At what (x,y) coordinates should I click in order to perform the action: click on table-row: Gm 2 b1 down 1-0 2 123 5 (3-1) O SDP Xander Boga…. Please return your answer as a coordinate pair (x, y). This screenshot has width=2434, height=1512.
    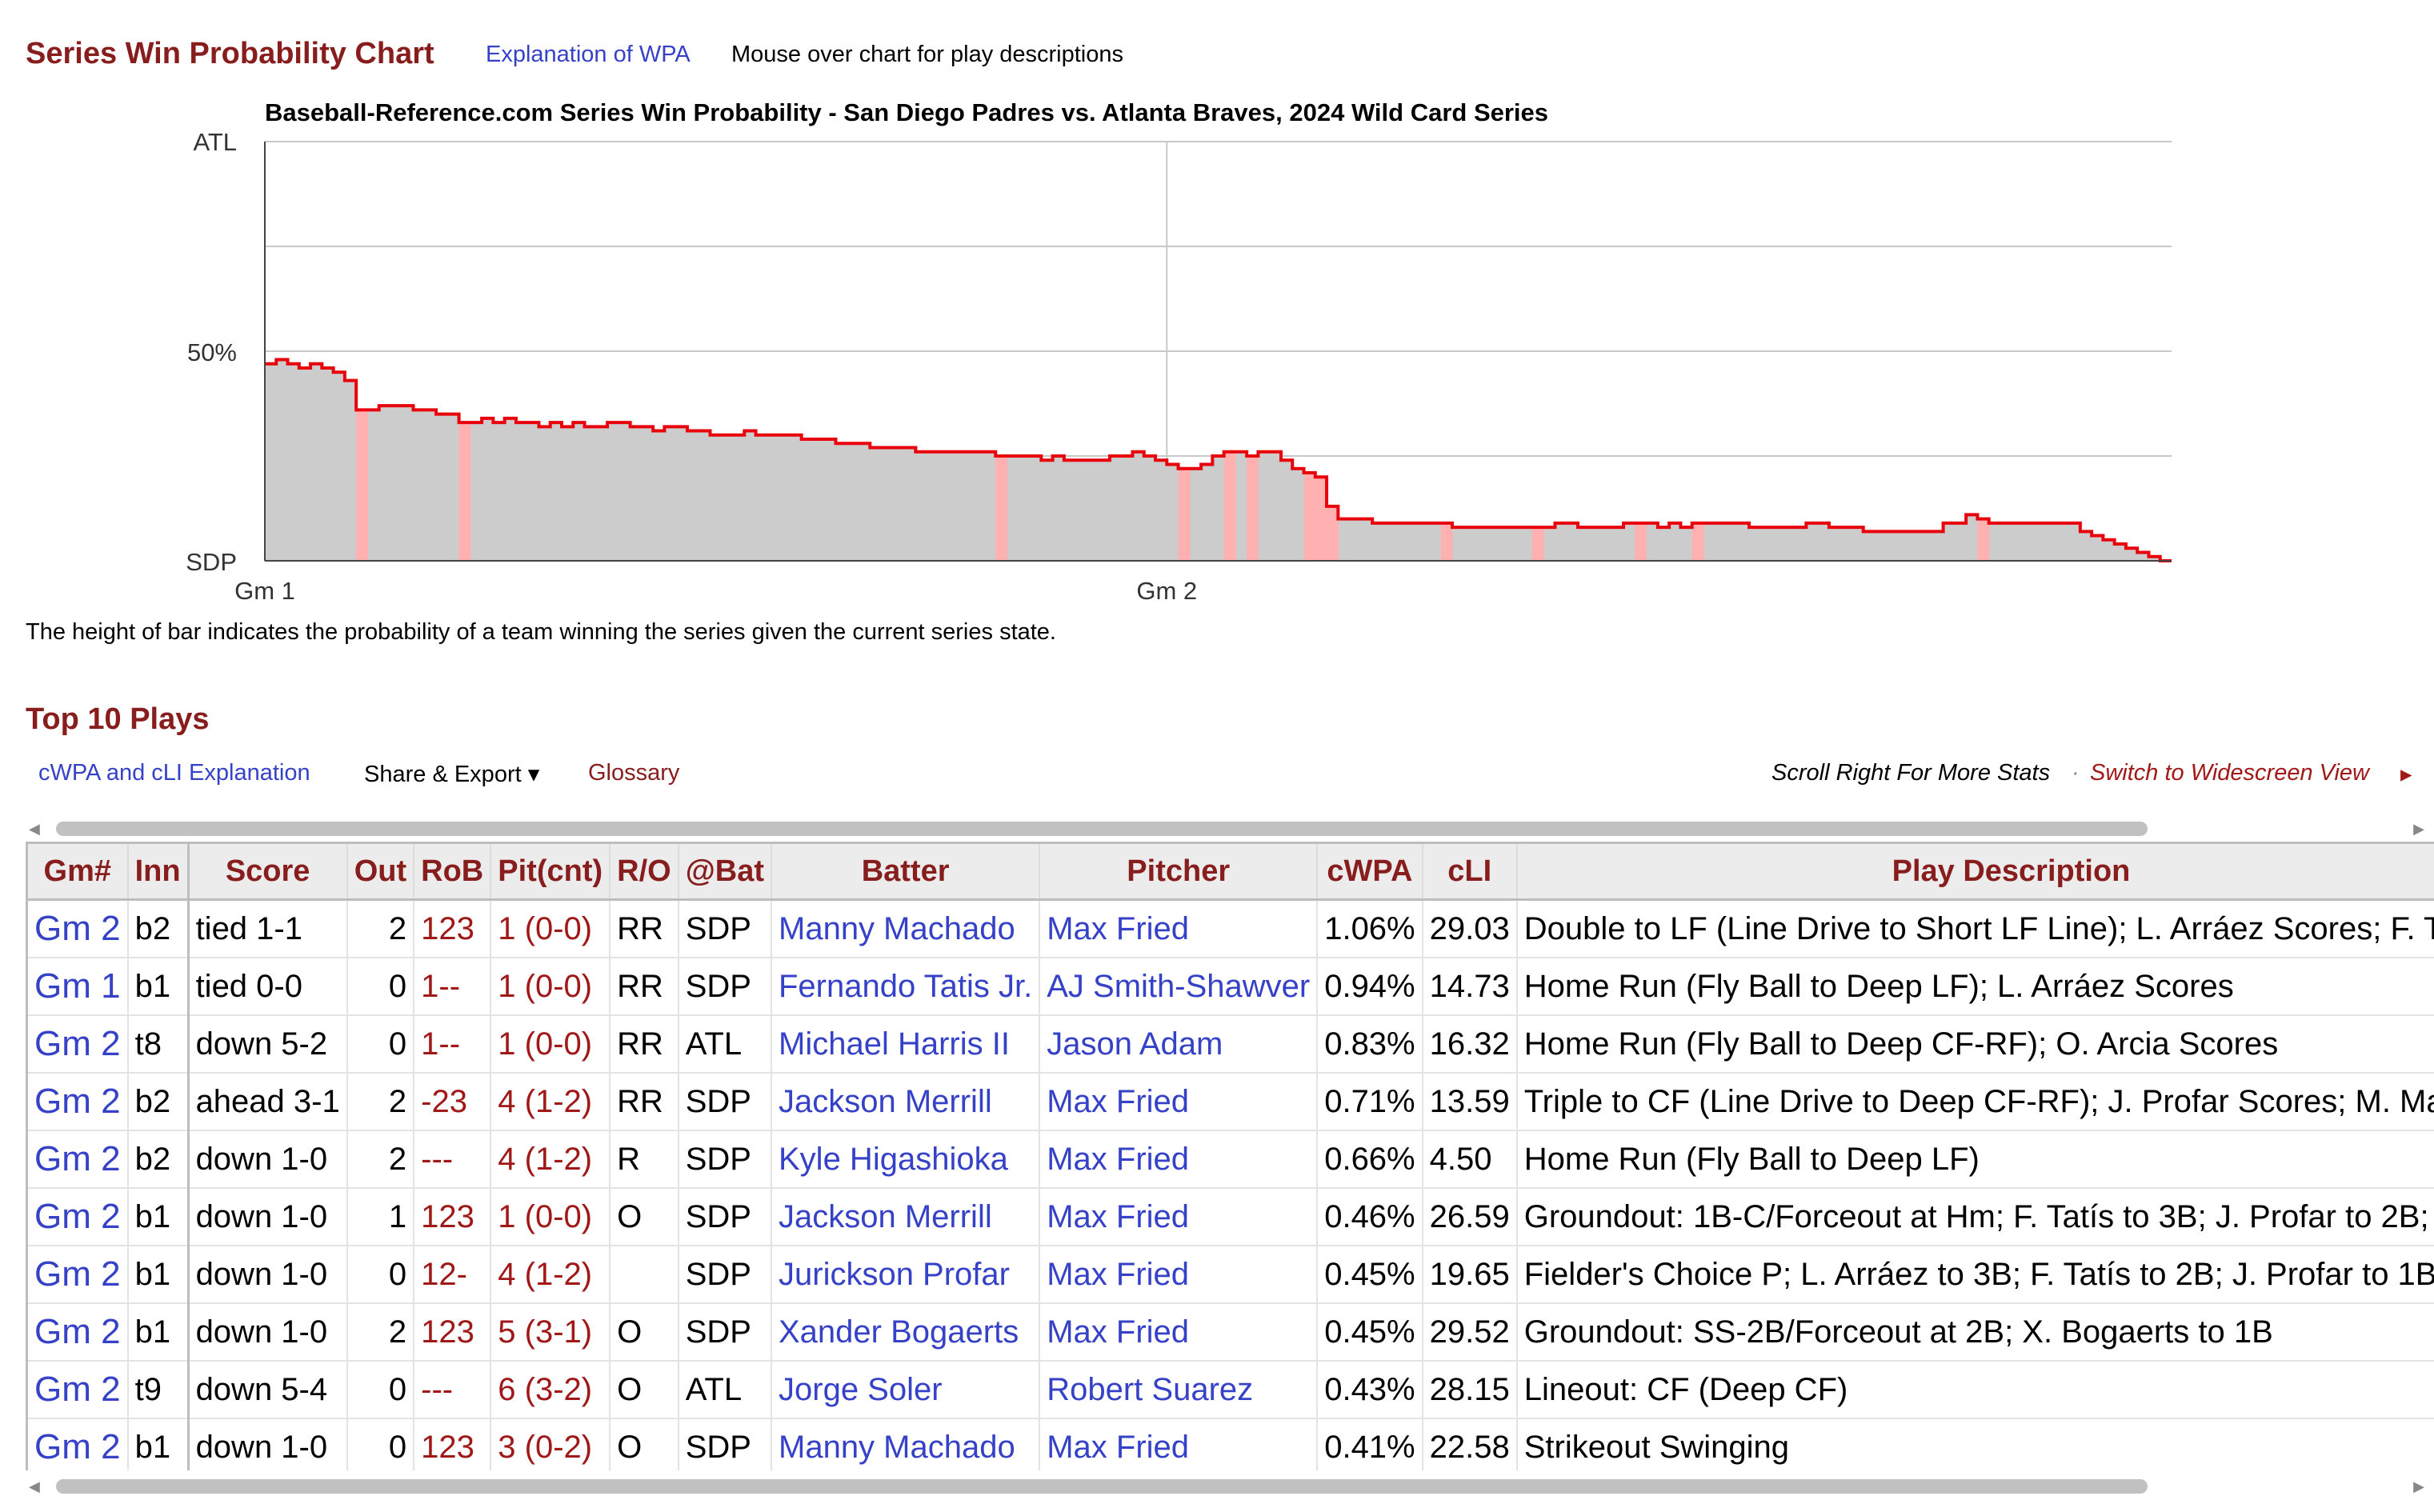
    Looking at the image, I should click on (1230, 1332).